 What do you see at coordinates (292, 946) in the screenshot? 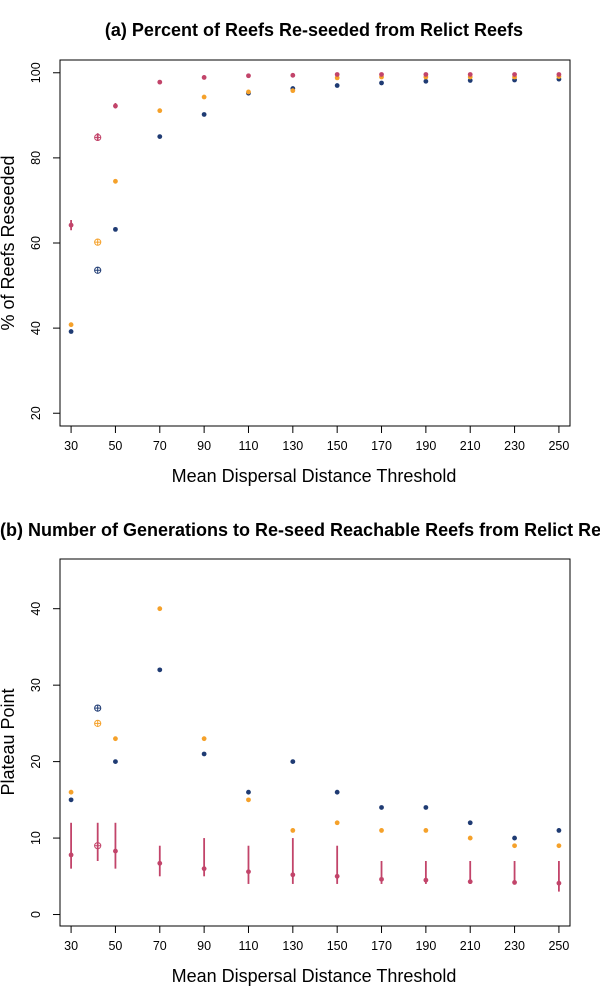
I see `x-tick-label: 130` at bounding box center [292, 946].